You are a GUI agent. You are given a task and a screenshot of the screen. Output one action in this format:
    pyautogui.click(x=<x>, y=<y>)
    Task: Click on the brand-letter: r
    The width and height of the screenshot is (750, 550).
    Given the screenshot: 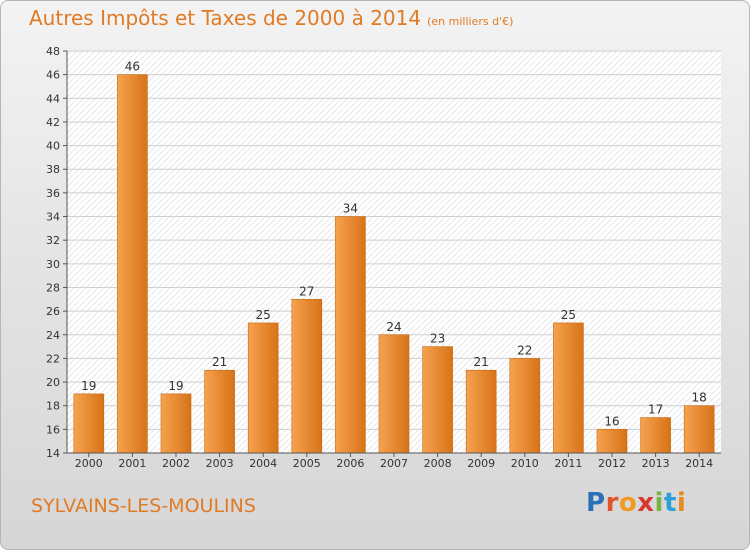 What is the action you would take?
    pyautogui.click(x=612, y=503)
    